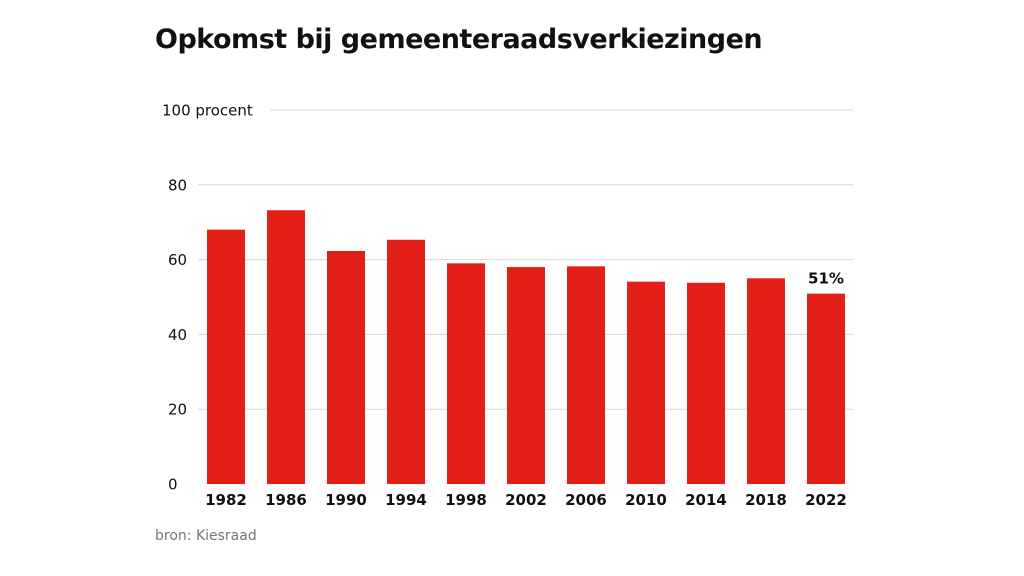 This screenshot has width=1024, height=576. Describe the element at coordinates (466, 500) in the screenshot. I see `x-tick-label: 1998` at that location.